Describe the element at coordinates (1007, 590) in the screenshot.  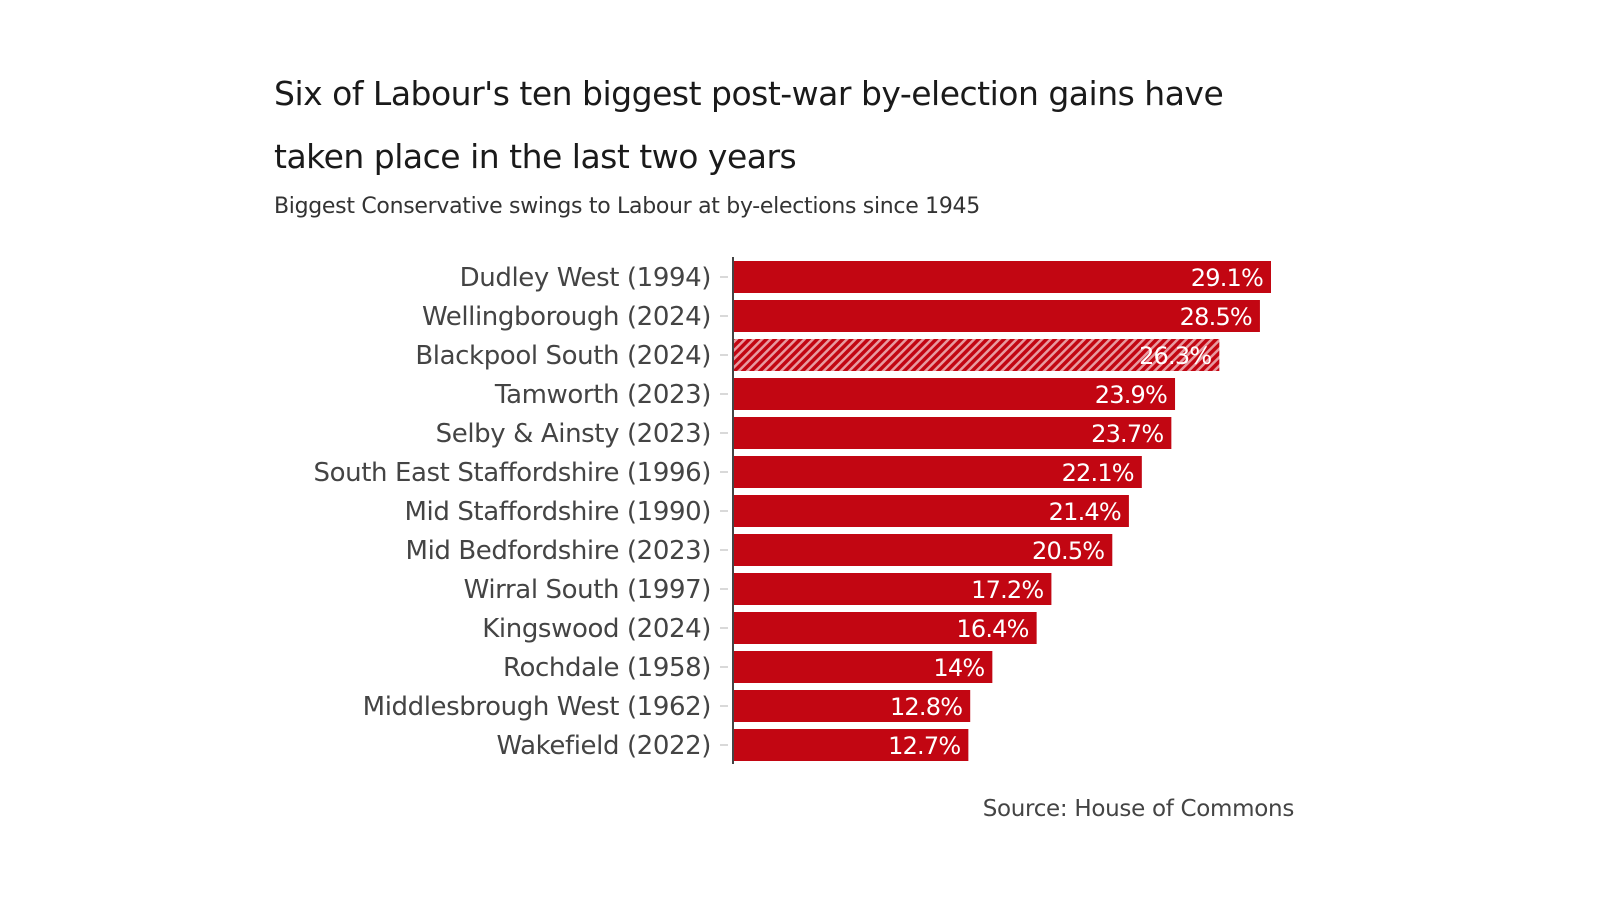
I see `data-label: 17.2%` at that location.